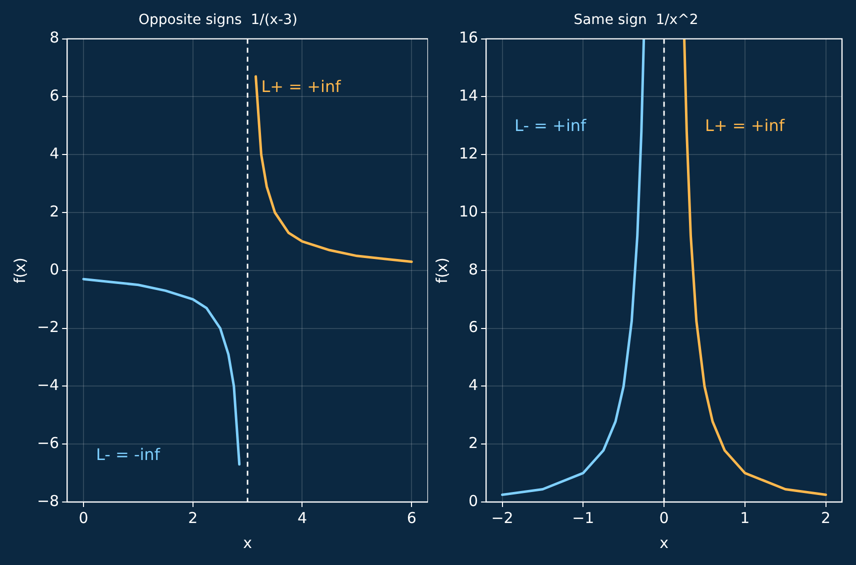 Image resolution: width=856 pixels, height=565 pixels. Describe the element at coordinates (636, 20) in the screenshot. I see `chart-title: Same sign 1/x^2` at that location.